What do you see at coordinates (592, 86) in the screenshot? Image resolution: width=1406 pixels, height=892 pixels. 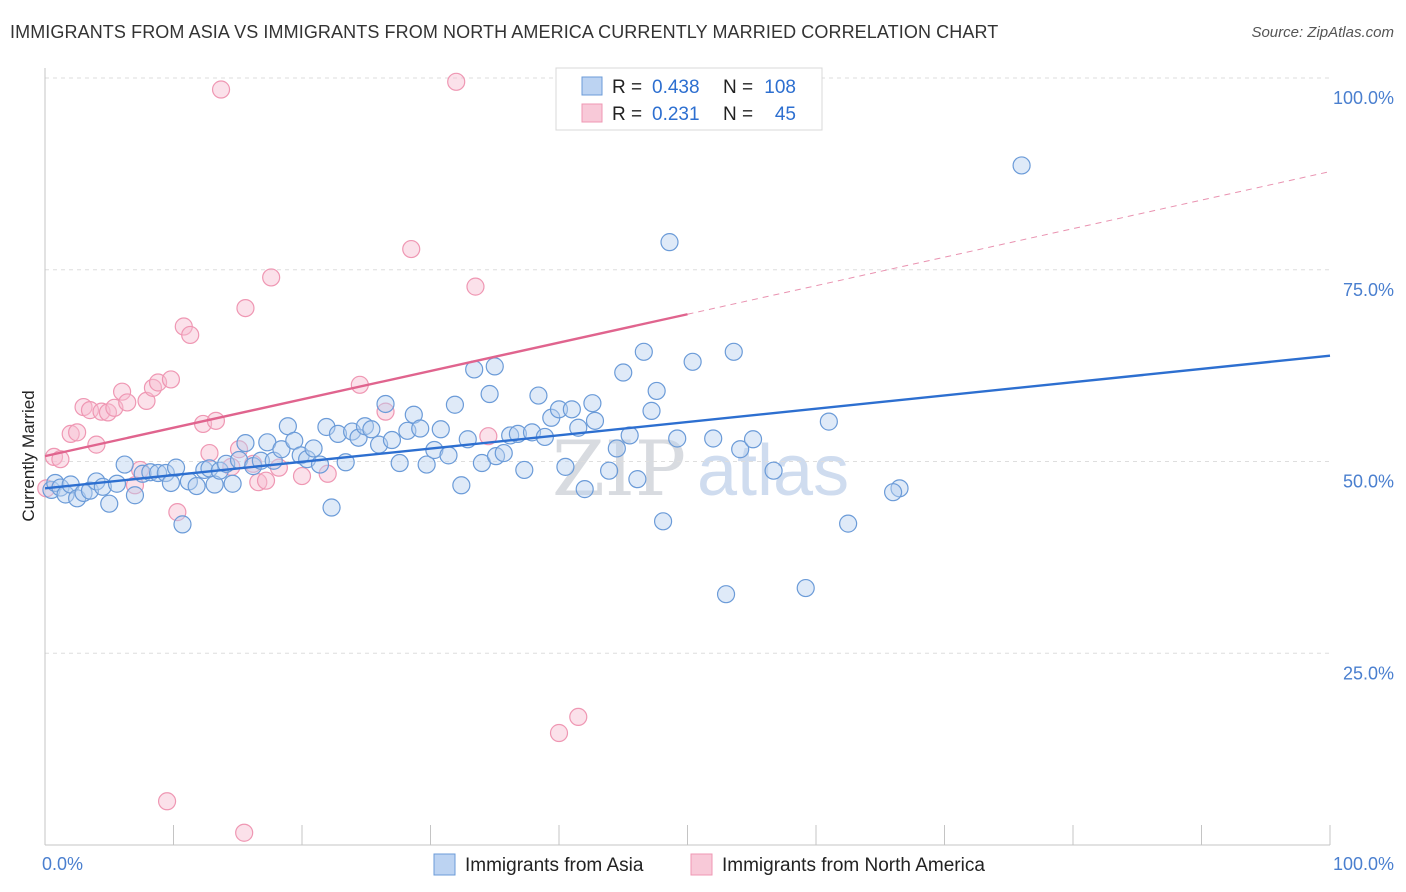 I see `legend-swatch-asia` at bounding box center [592, 86].